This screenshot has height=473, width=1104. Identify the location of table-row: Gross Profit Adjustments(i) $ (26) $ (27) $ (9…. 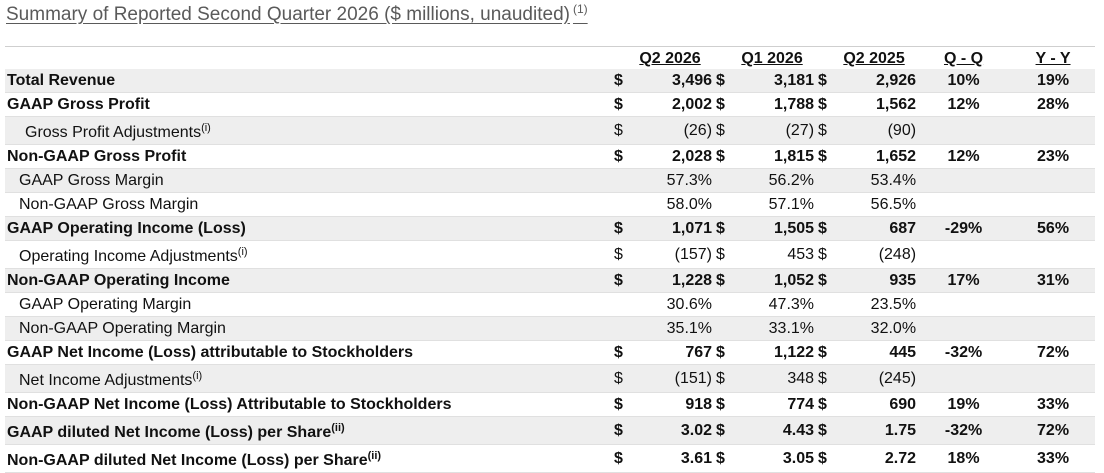
(550, 130).